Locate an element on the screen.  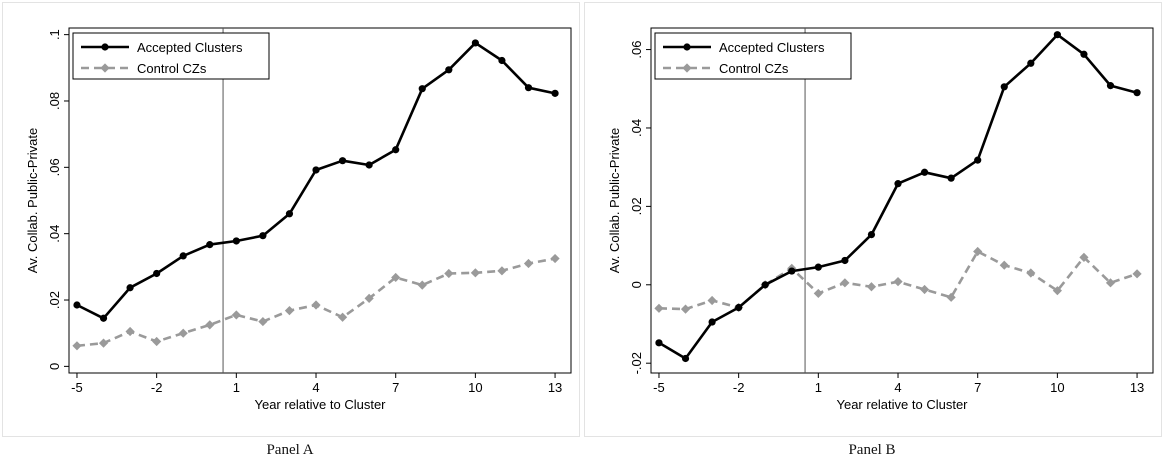
chart-0-x-tick-label: 7 is located at coordinates (395, 387).